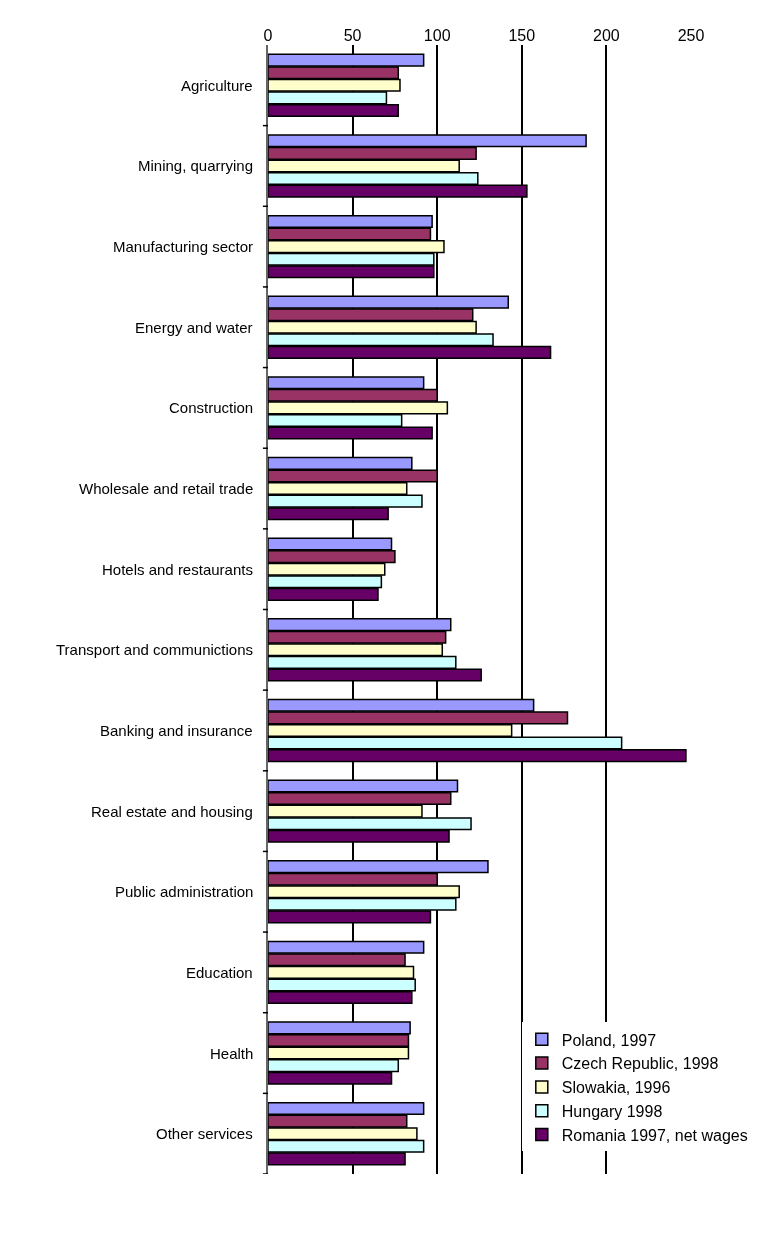  I want to click on legend-label: Poland, 1997, so click(609, 1040).